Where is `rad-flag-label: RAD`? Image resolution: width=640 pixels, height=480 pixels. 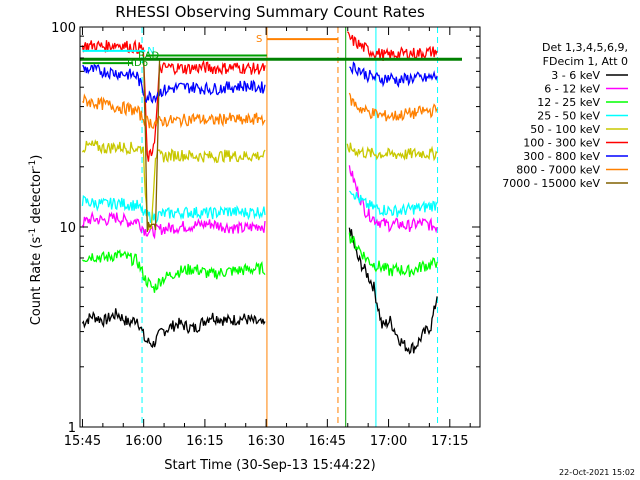 rad-flag-label: RAD is located at coordinates (148, 56).